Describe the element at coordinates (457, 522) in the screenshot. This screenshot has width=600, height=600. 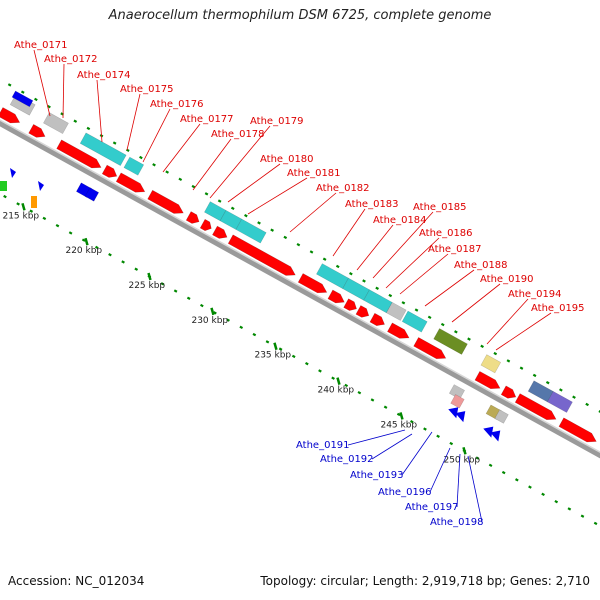
I see `gene-label: Athe_0198` at that location.